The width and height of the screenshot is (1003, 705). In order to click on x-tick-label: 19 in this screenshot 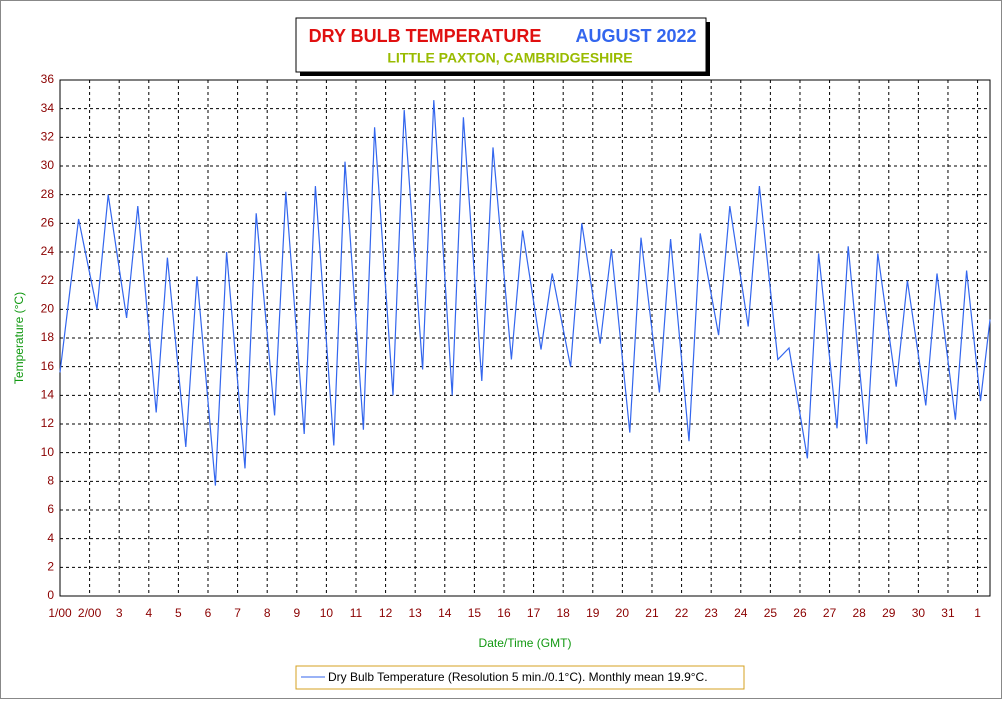, I will do `click(593, 613)`.